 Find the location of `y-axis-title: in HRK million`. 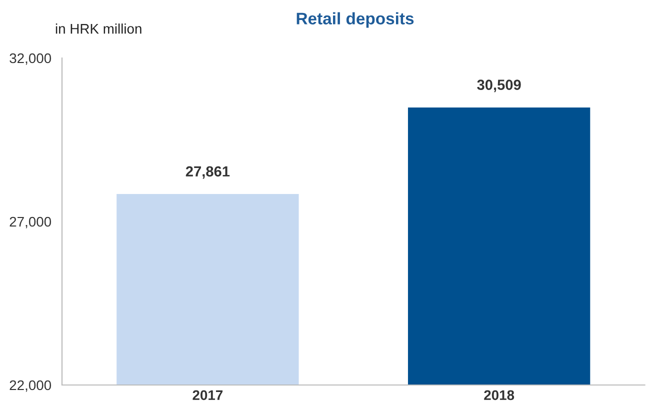

y-axis-title: in HRK million is located at coordinates (99, 29).